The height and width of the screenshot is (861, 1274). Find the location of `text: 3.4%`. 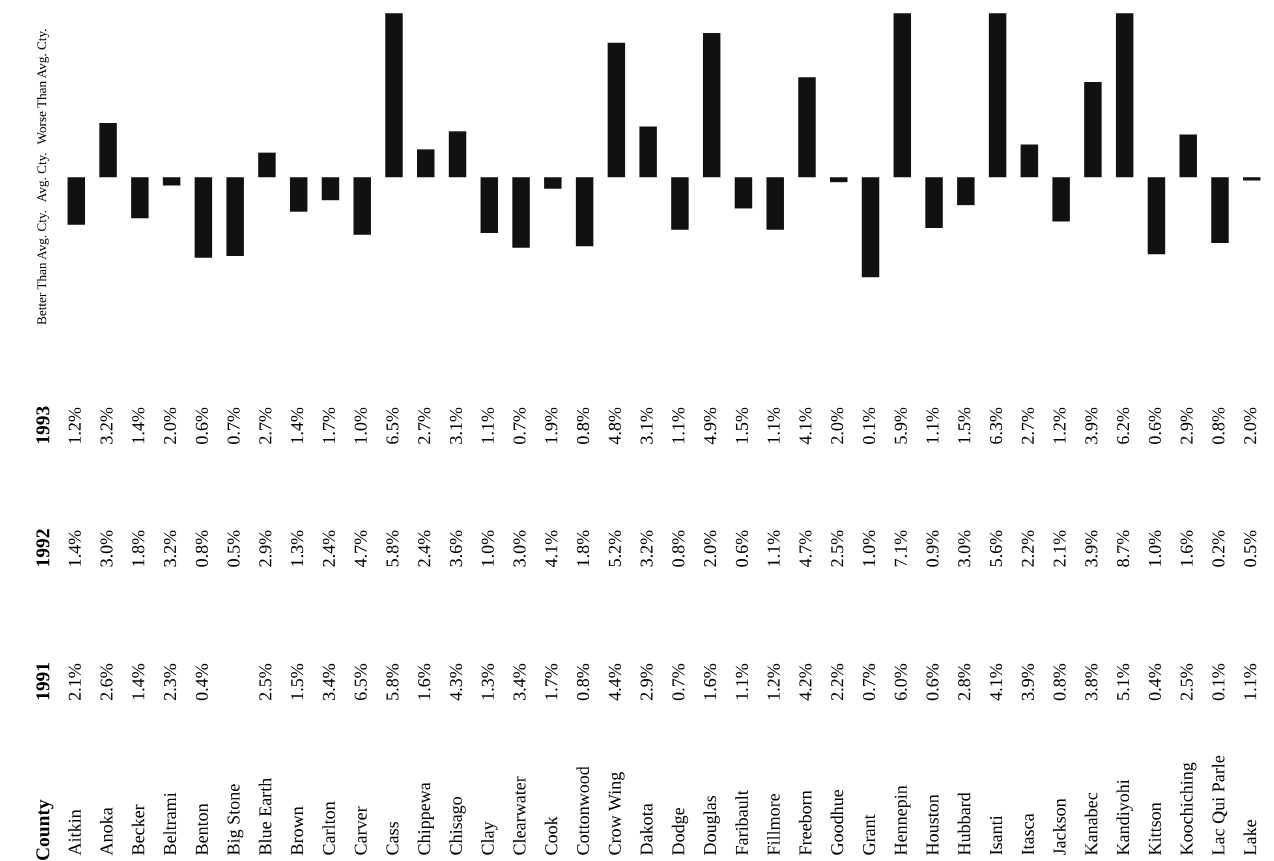

text: 3.4% is located at coordinates (329, 681).